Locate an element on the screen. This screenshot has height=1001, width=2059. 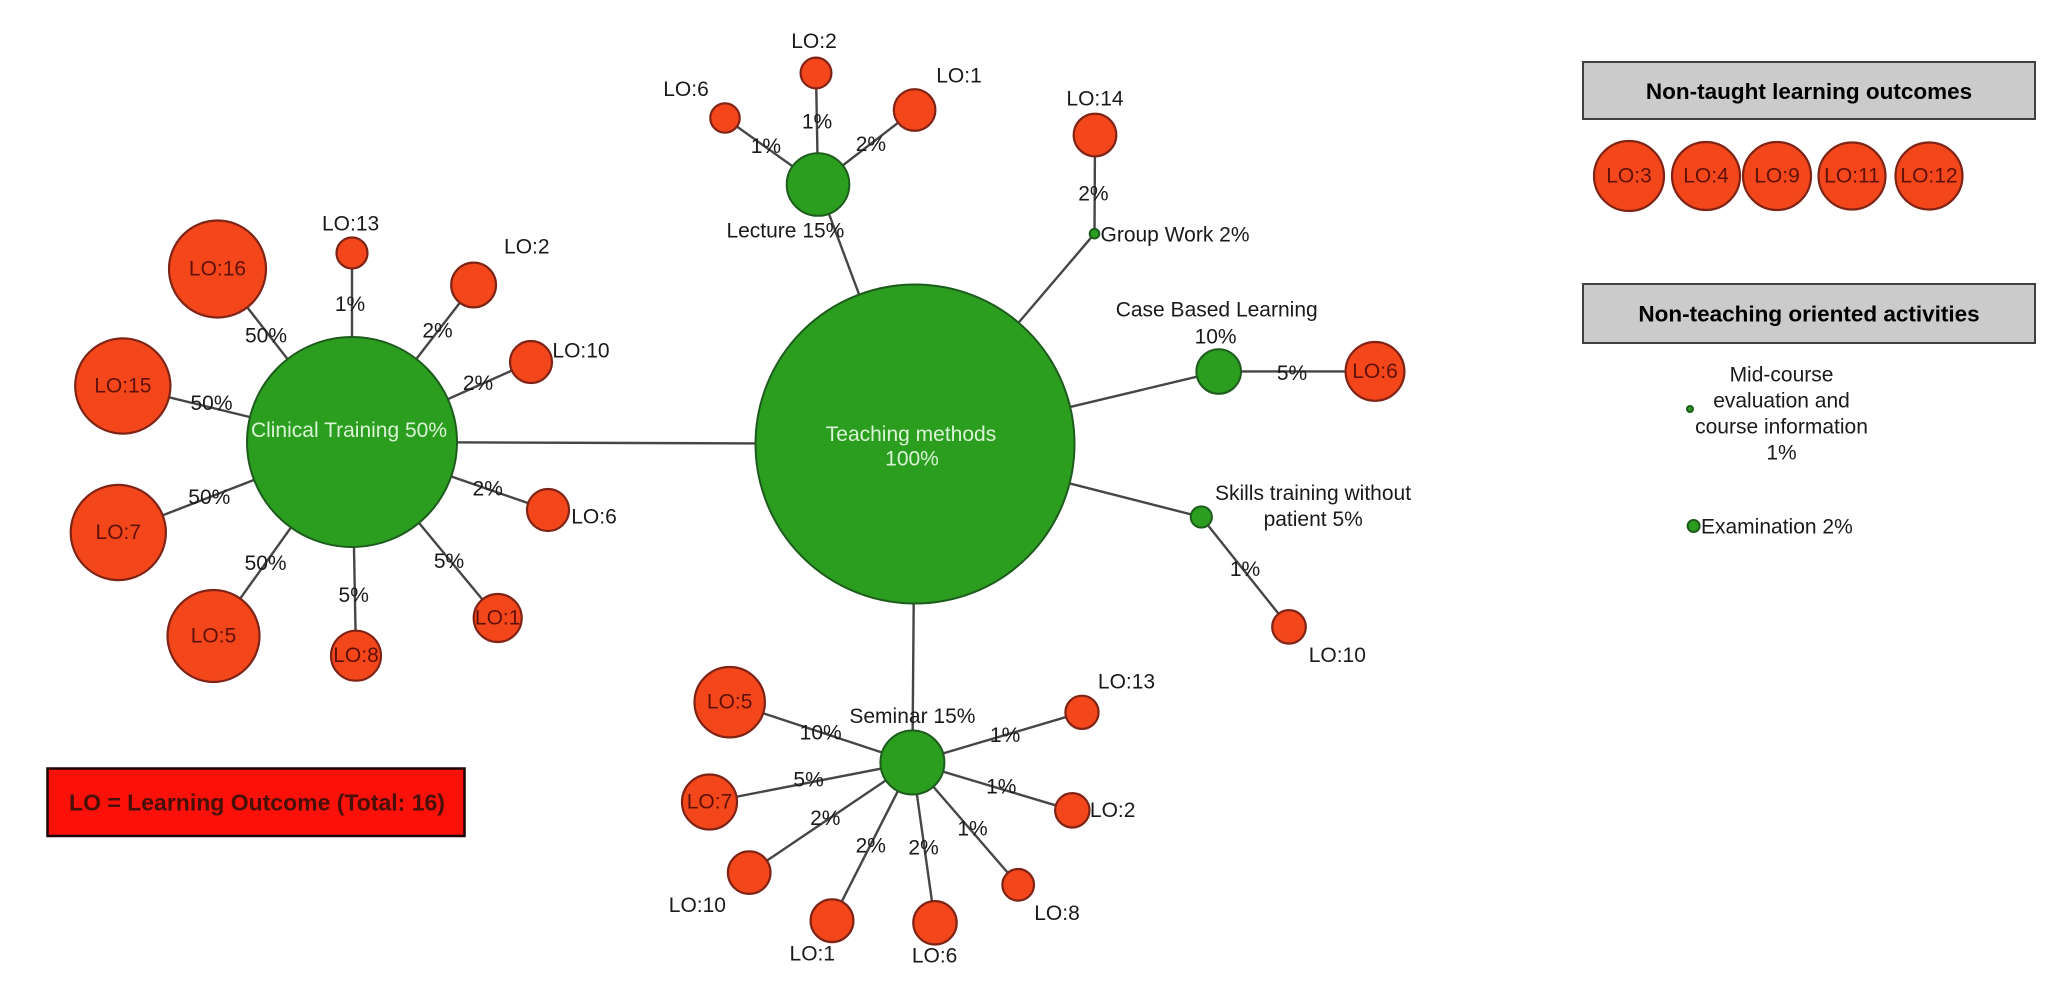
svg-text: Non-taught learning outcomes is located at coordinates (1809, 91).